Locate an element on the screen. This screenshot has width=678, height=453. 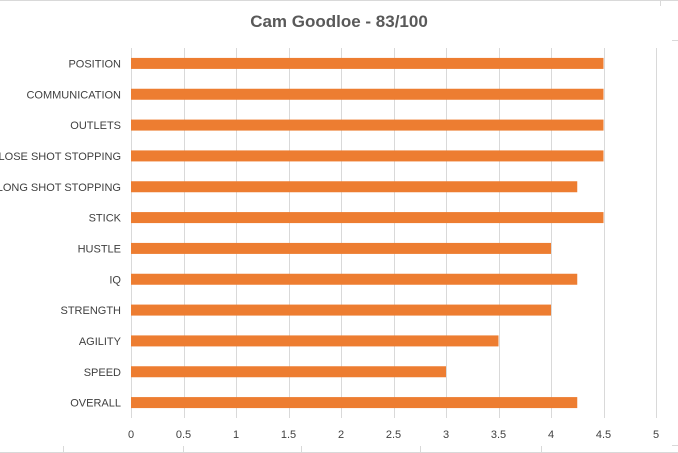
category-label: LONG SHOT STOPPING is located at coordinates (60, 188).